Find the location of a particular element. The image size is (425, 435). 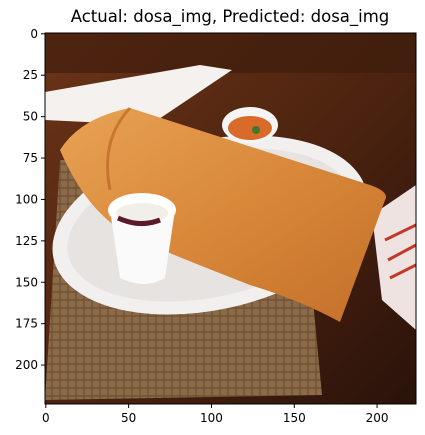

y-tick-label: 0 is located at coordinates (34, 34).